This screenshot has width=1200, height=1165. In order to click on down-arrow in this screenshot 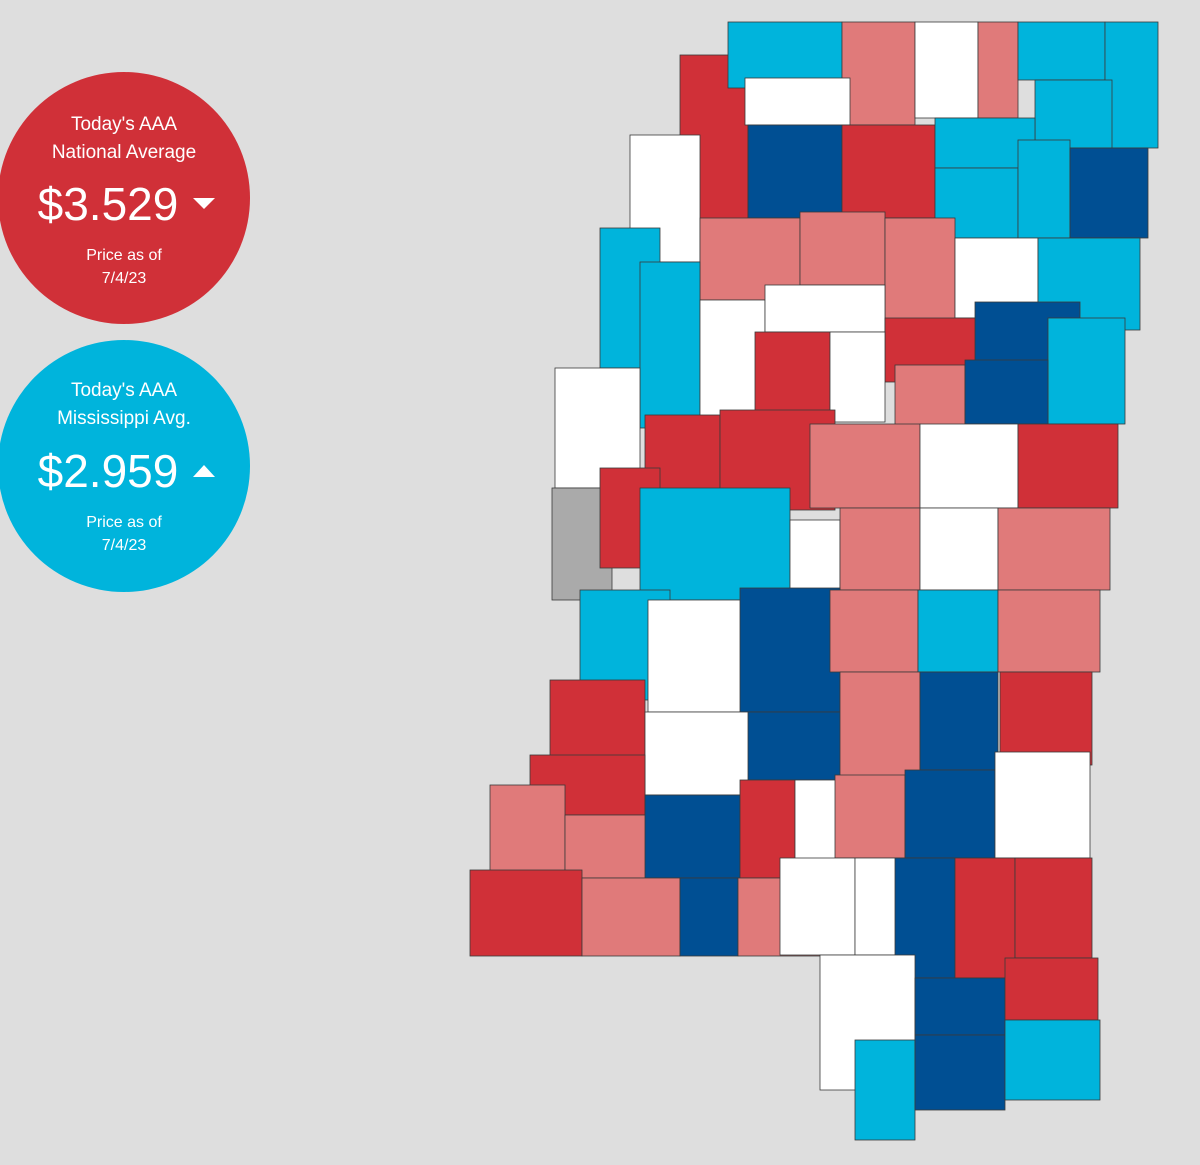, I will do `click(204, 203)`.